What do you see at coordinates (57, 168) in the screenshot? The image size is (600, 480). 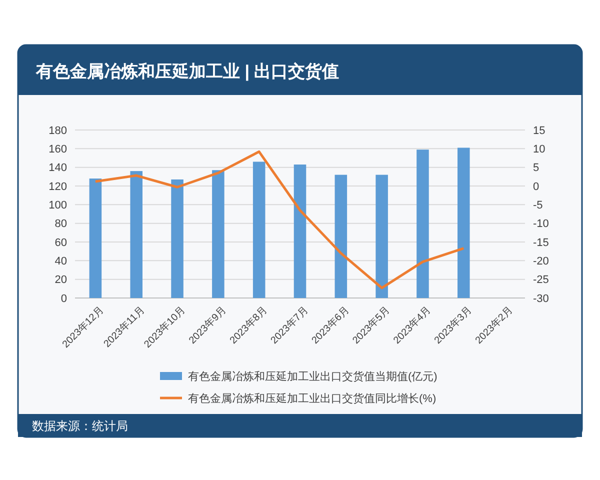 I see `y-tick-label: 140` at bounding box center [57, 168].